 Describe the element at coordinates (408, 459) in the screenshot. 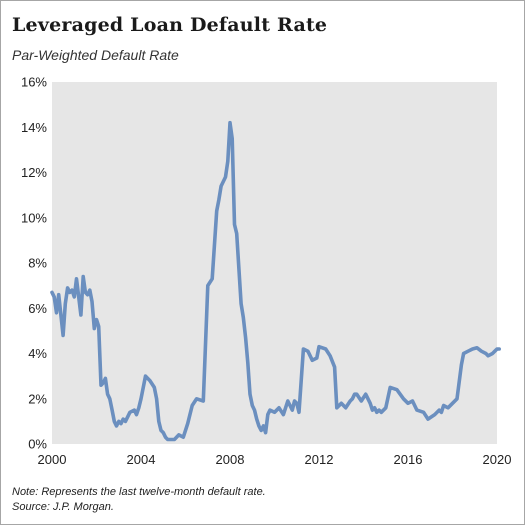

I see `x-tick-label: 2016` at that location.